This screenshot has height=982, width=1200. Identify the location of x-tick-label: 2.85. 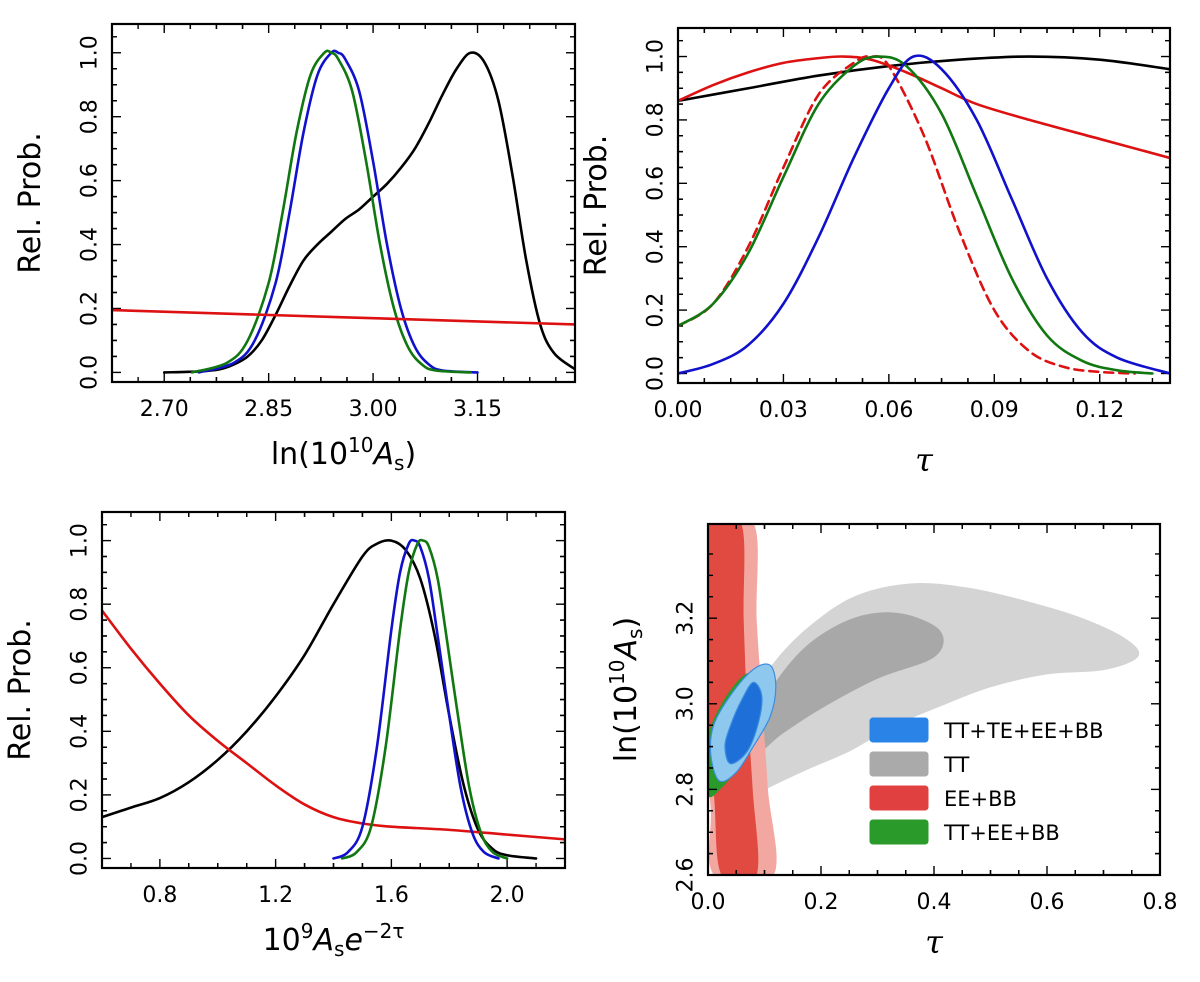
(268, 409).